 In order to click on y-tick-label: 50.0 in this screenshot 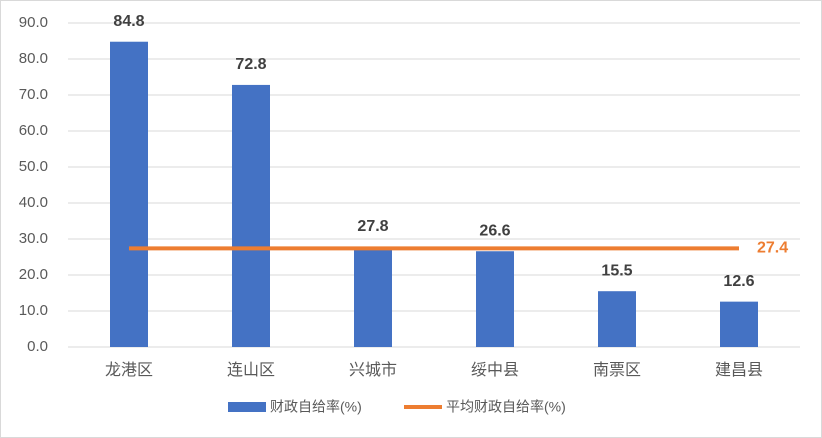, I will do `click(33, 166)`.